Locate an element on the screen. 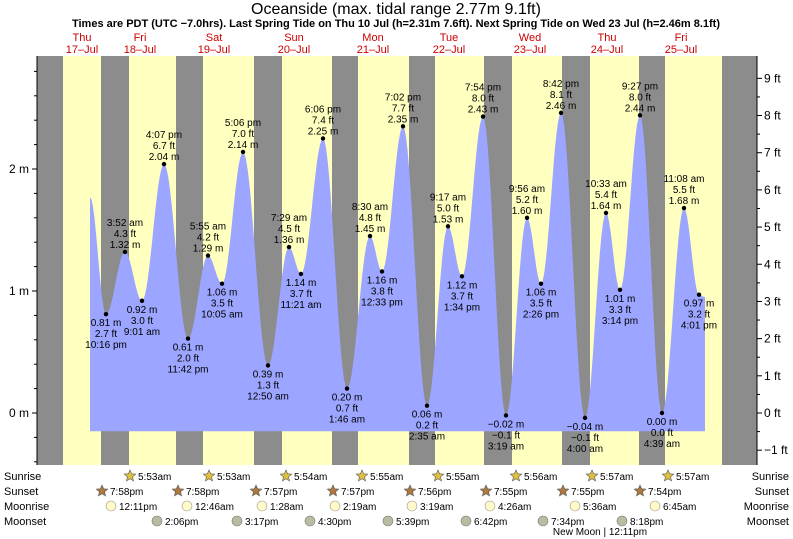 The width and height of the screenshot is (793, 539). sunset-time: 7:54pm is located at coordinates (664, 492).